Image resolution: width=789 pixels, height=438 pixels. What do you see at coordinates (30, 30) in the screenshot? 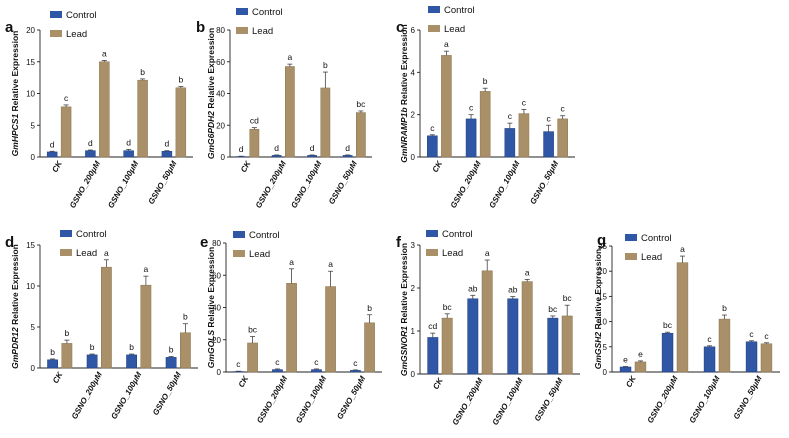
I see `y-tick-label: 20` at bounding box center [30, 30].